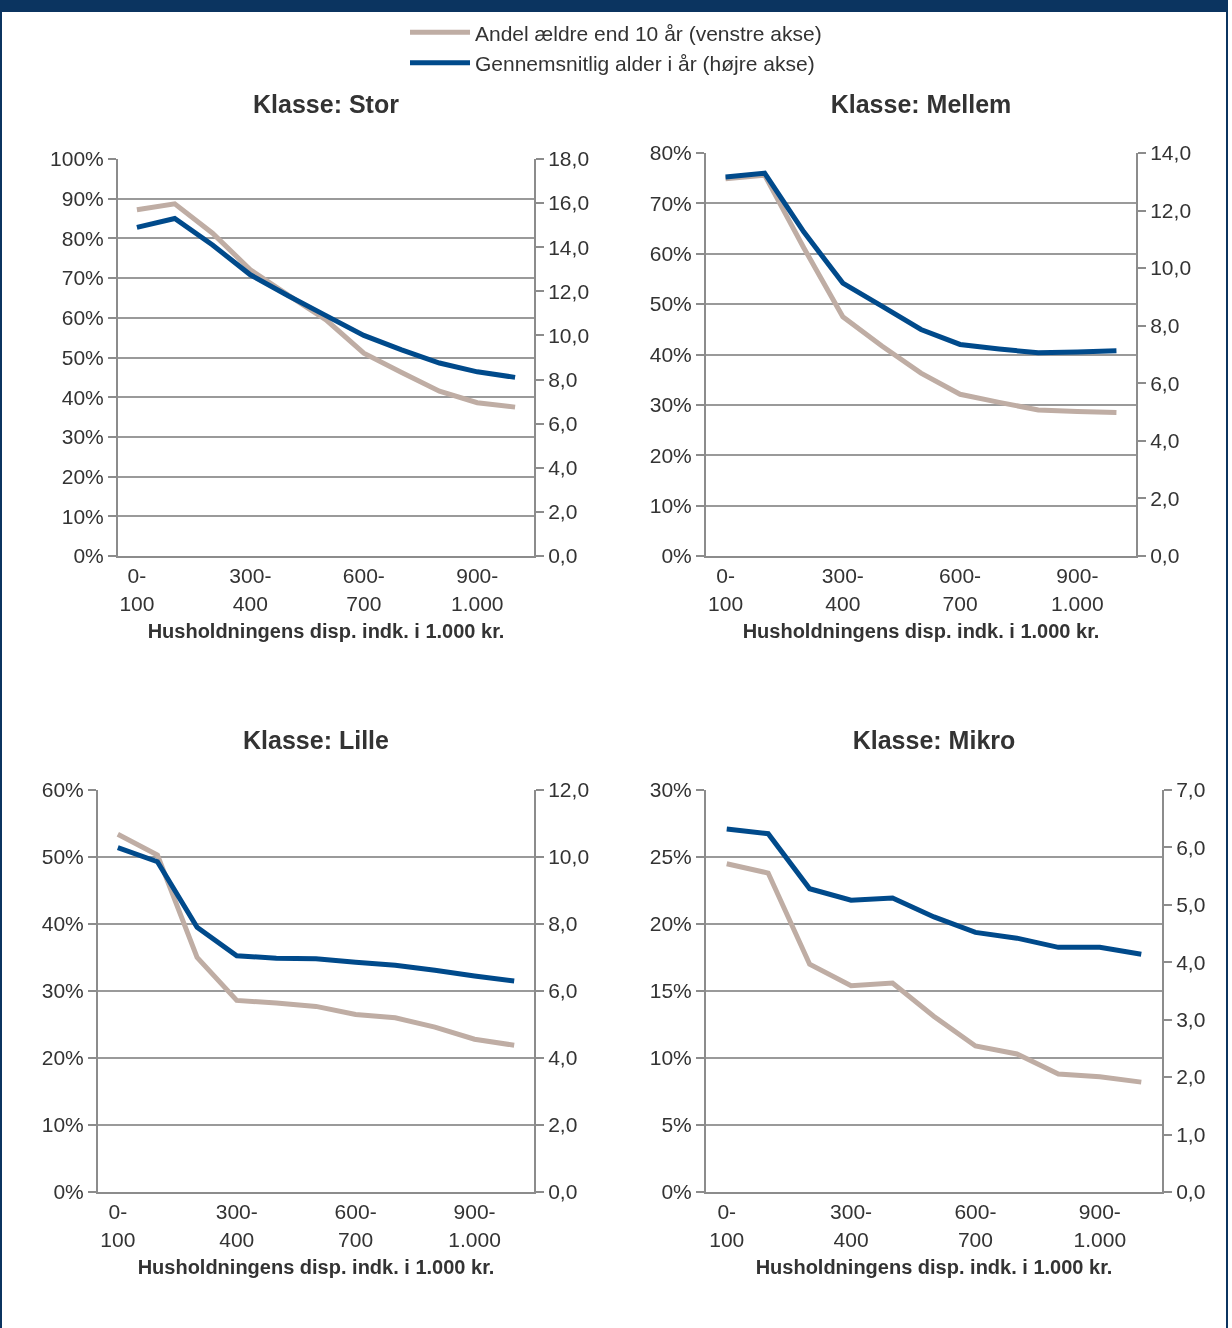 The height and width of the screenshot is (1328, 1232). Describe the element at coordinates (670, 857) in the screenshot. I see `y-tick-label: 25%` at that location.